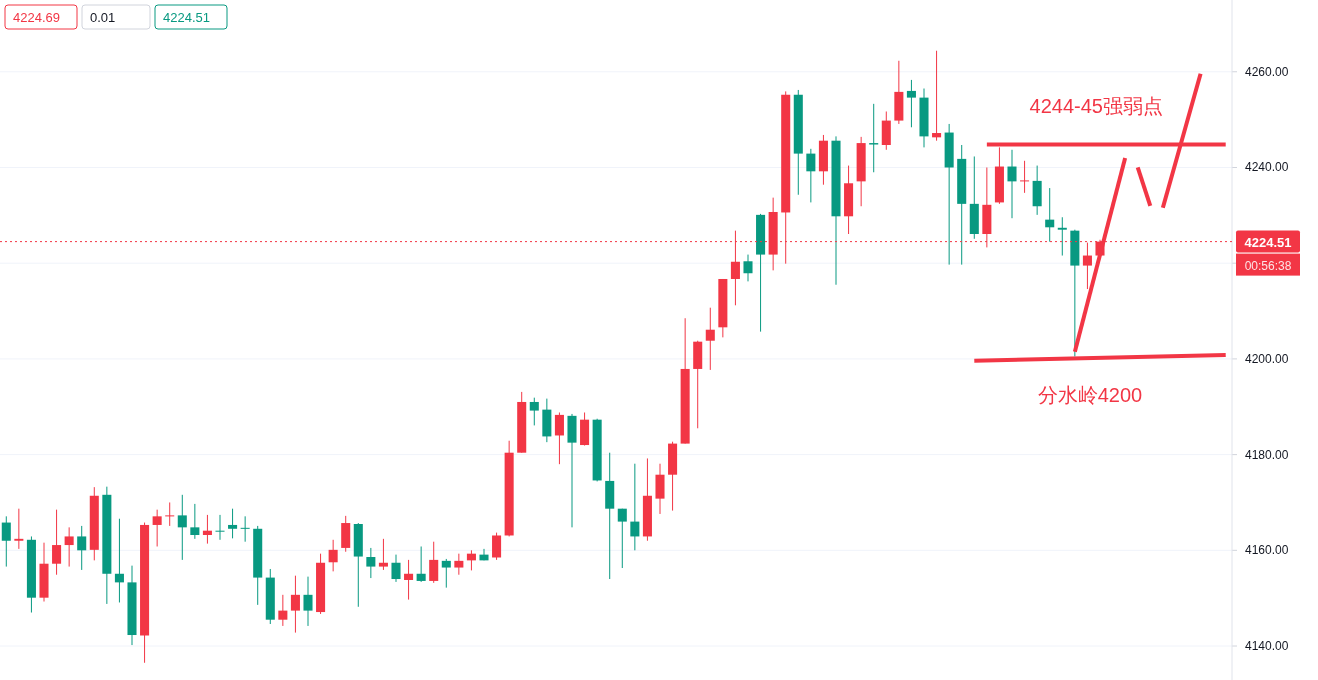 This screenshot has width=1318, height=680. I want to click on text: 00:56:38, so click(1268, 265).